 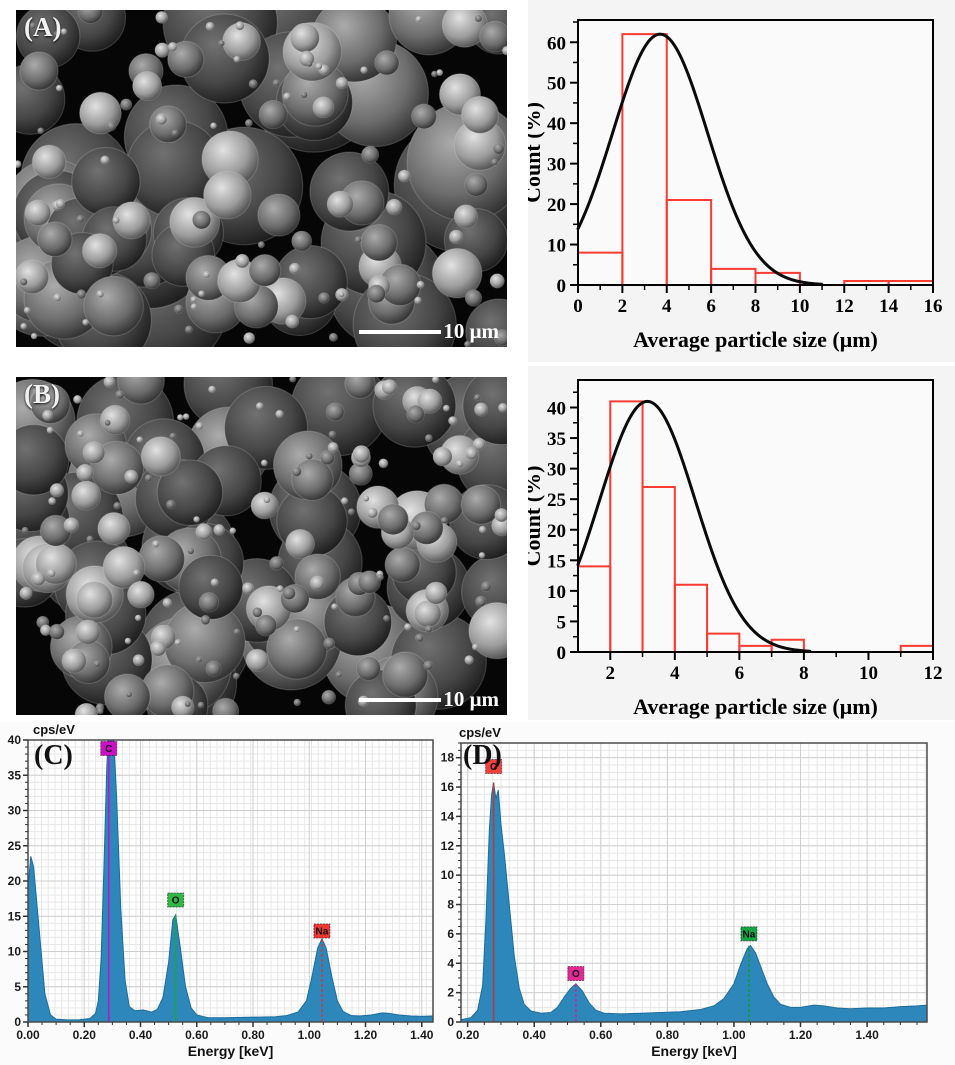 I want to click on panel-label-d: (D), so click(x=482, y=755).